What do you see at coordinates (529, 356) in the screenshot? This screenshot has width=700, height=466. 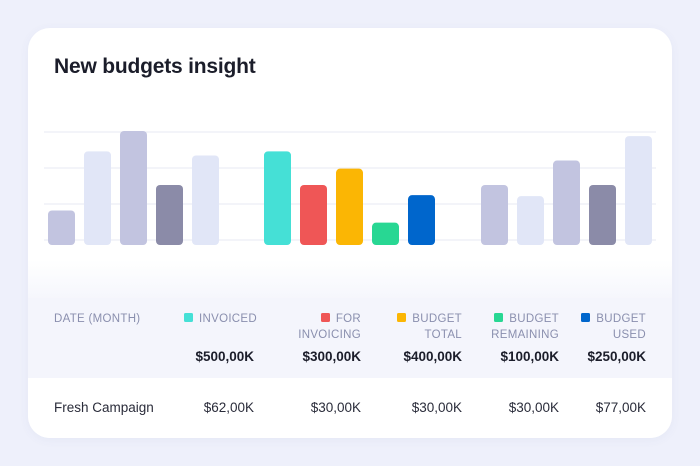 I see `total-budget-remaining: $100,00K` at bounding box center [529, 356].